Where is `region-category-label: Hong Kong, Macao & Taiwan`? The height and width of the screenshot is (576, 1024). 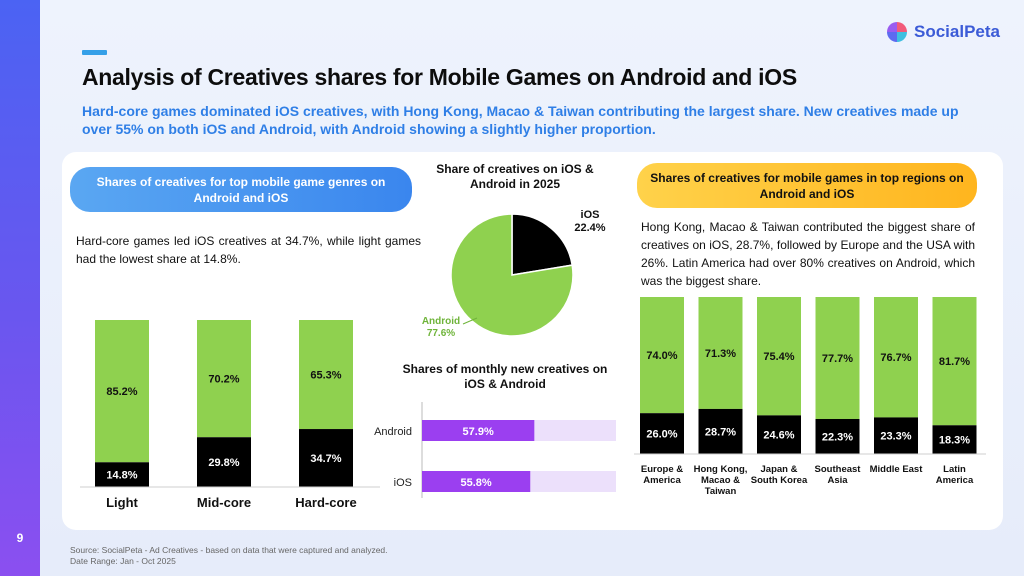
region-category-label: Hong Kong, Macao & Taiwan is located at coordinates (721, 480).